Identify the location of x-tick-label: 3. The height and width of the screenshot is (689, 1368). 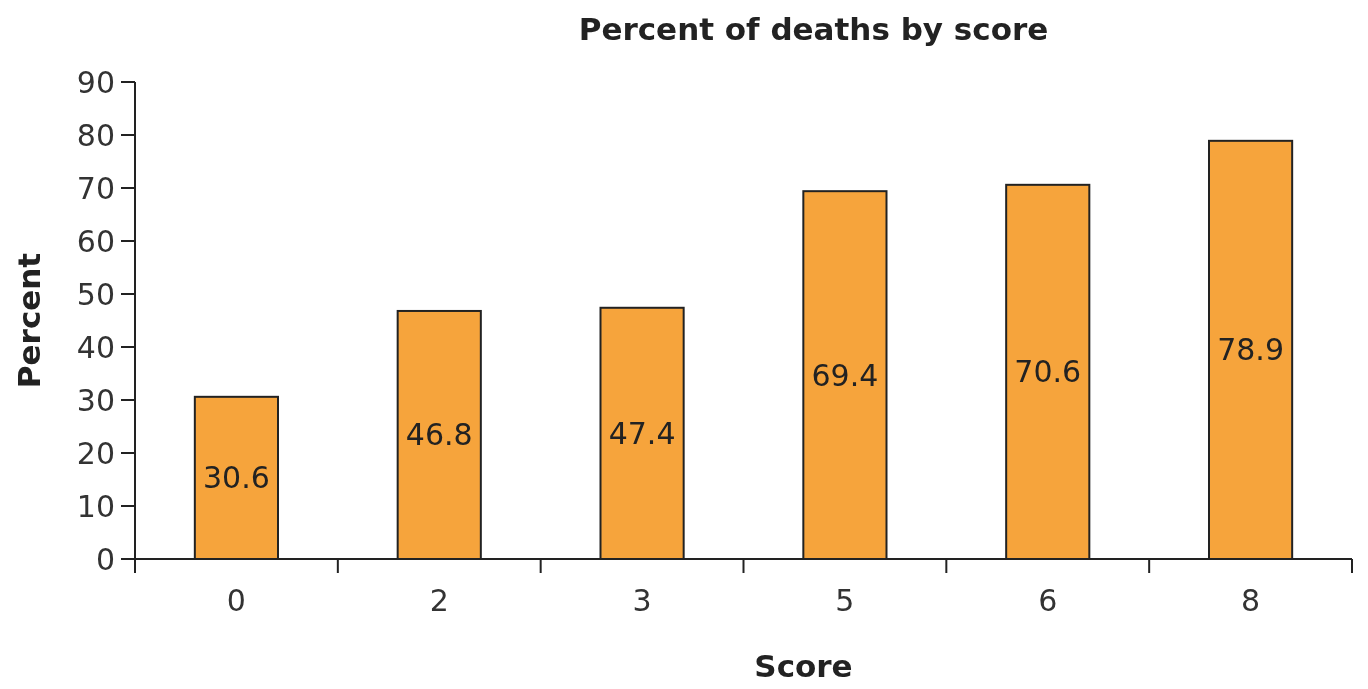
(642, 600).